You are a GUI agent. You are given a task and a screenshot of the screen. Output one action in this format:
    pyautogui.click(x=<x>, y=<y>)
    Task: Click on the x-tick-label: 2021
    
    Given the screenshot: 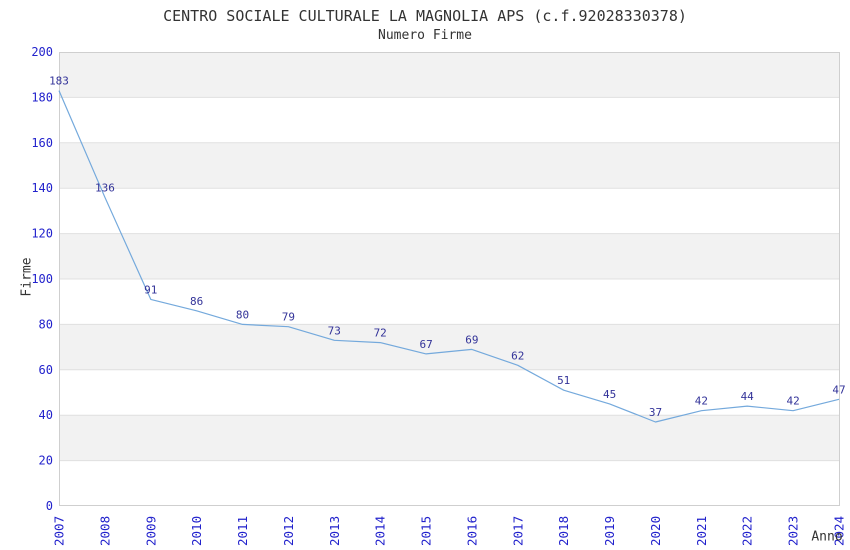 What is the action you would take?
    pyautogui.click(x=701, y=531)
    